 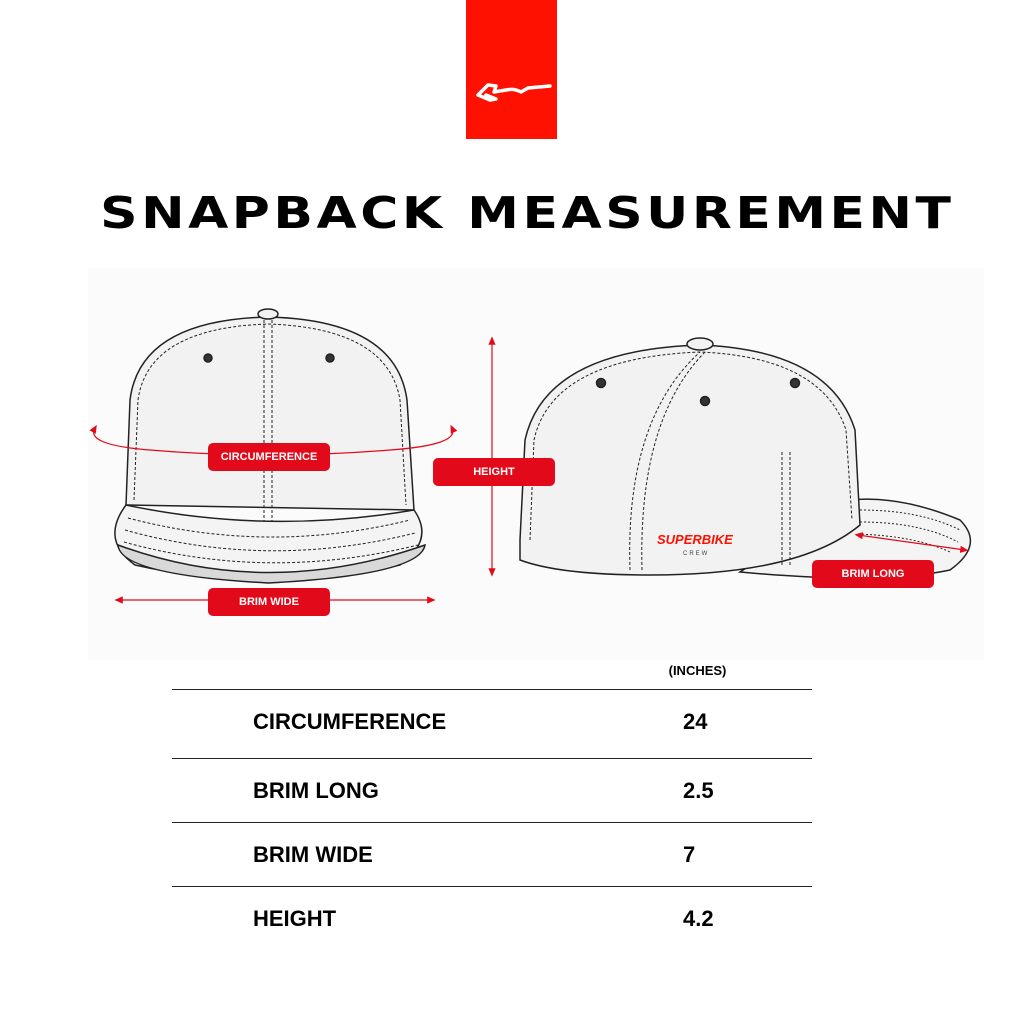 I want to click on brim-wide-label: BRIM WIDE, so click(x=269, y=602).